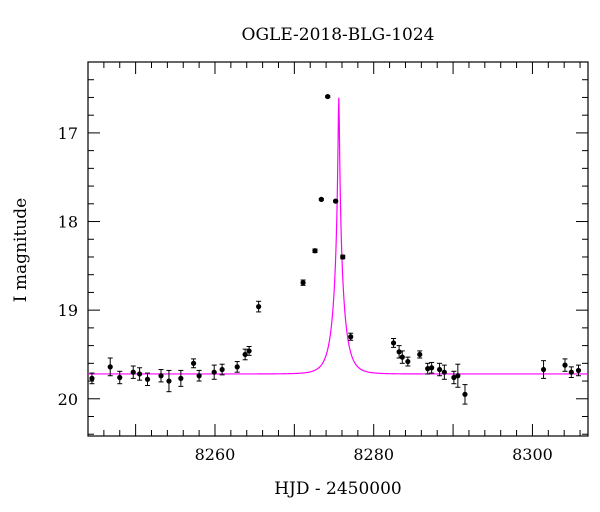  Describe the element at coordinates (338, 489) in the screenshot. I see `x-axis-label: HJD - 2450000` at that location.